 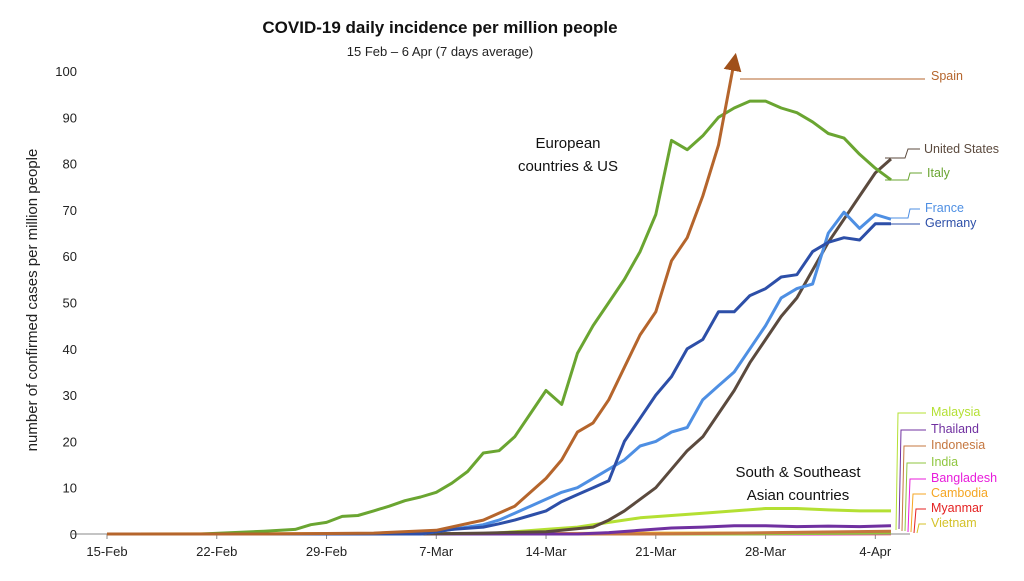 I want to click on annotation-text: Asian countries, so click(x=798, y=495).